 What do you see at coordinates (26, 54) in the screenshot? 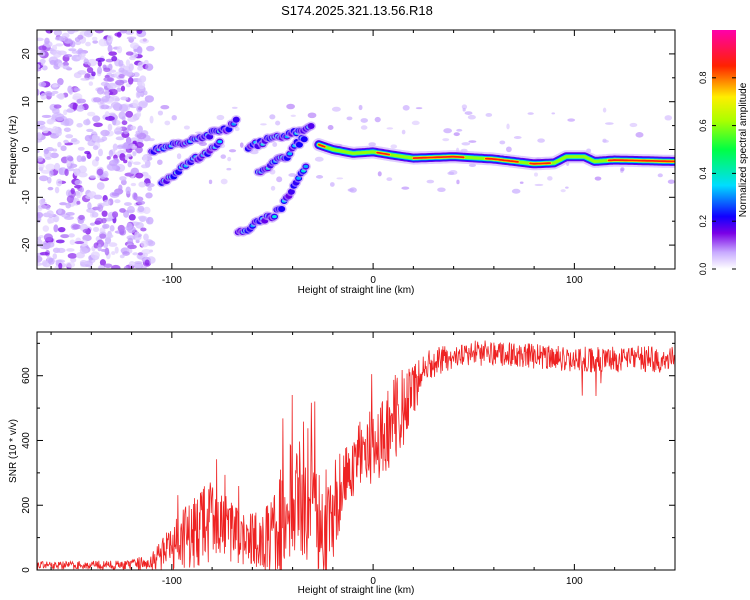
I see `spectrogram-y-tick-label: 20` at bounding box center [26, 54].